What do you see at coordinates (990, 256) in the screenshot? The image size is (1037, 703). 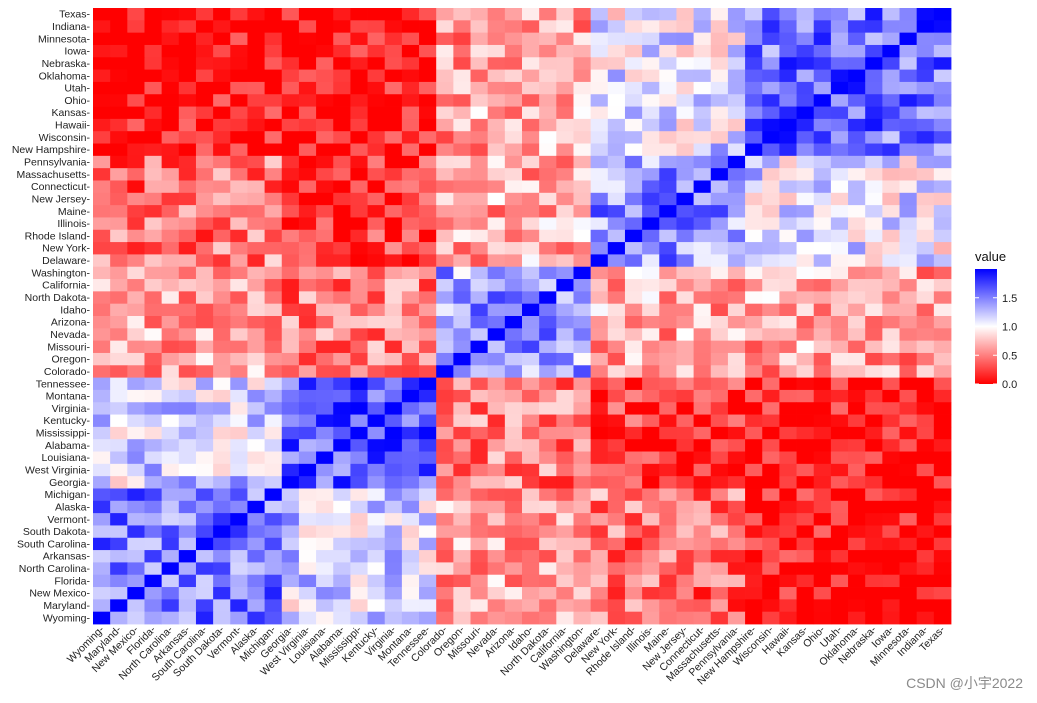 I see `legend-title: value` at bounding box center [990, 256].